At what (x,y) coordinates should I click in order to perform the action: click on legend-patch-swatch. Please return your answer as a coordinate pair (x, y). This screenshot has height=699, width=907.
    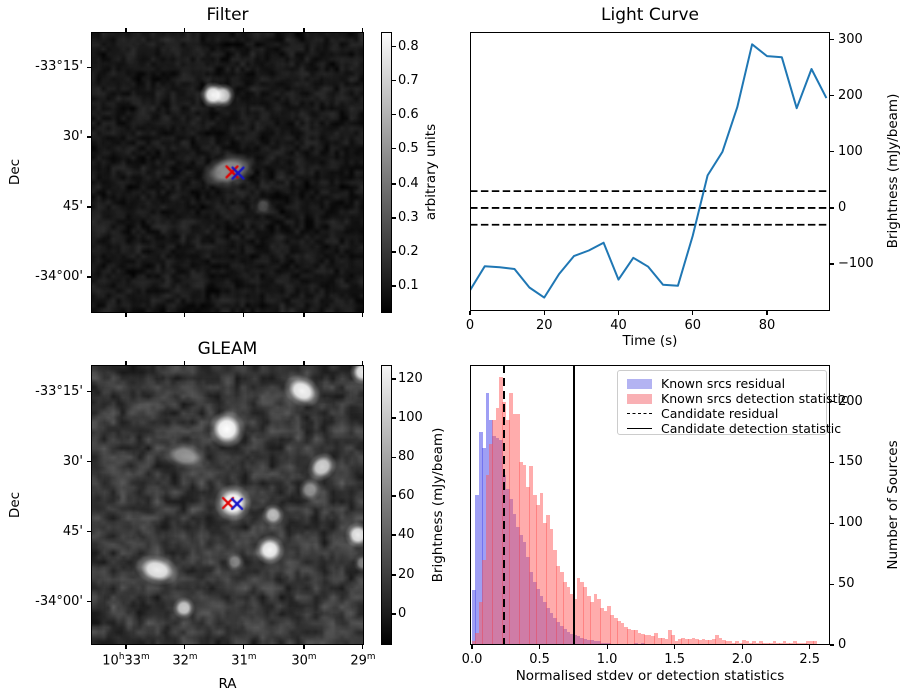
    Looking at the image, I should click on (639, 398).